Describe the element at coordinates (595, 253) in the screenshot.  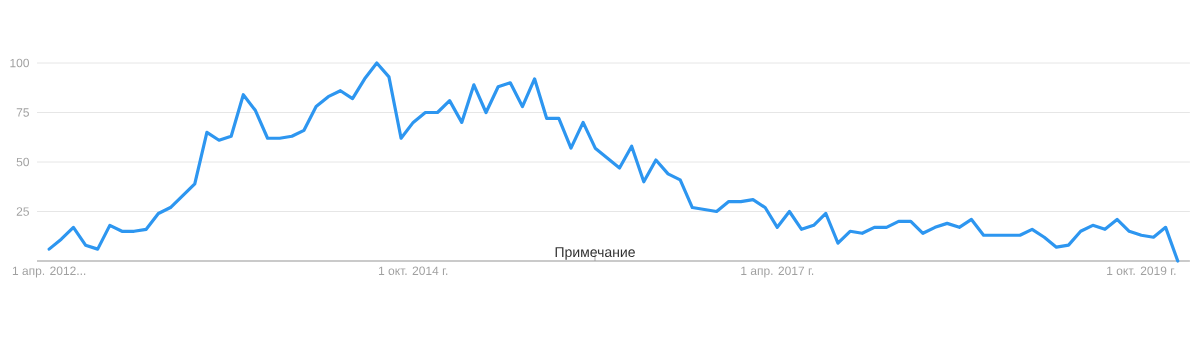
I see `annotation: Примечание` at that location.